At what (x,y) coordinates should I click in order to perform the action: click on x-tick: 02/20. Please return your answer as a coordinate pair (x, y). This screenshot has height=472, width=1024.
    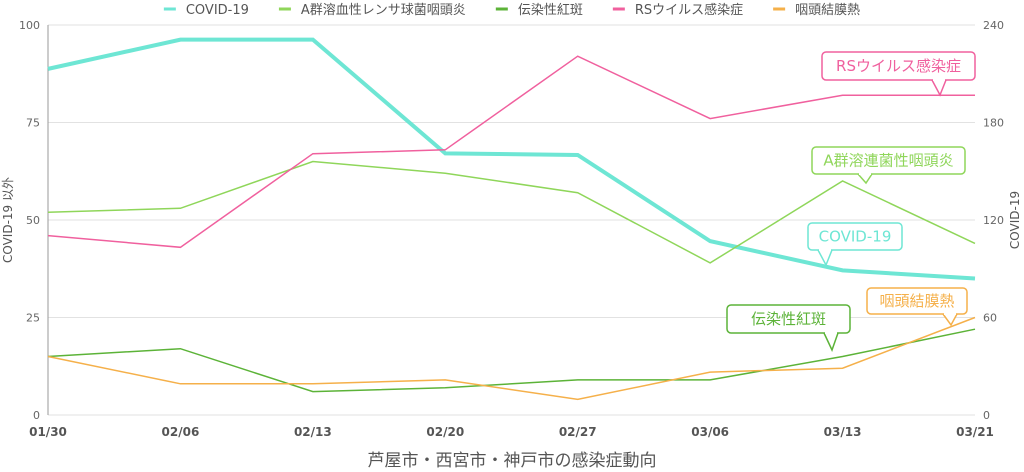
    Looking at the image, I should click on (445, 432).